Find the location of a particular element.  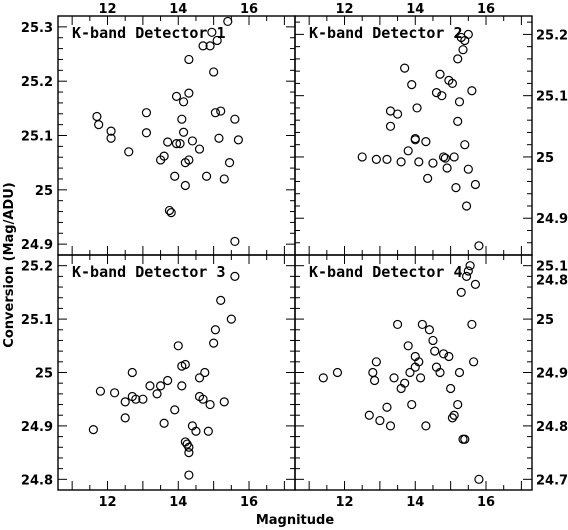

y-axis-label: Conversion (Mag/ADU) is located at coordinates (9, 264).